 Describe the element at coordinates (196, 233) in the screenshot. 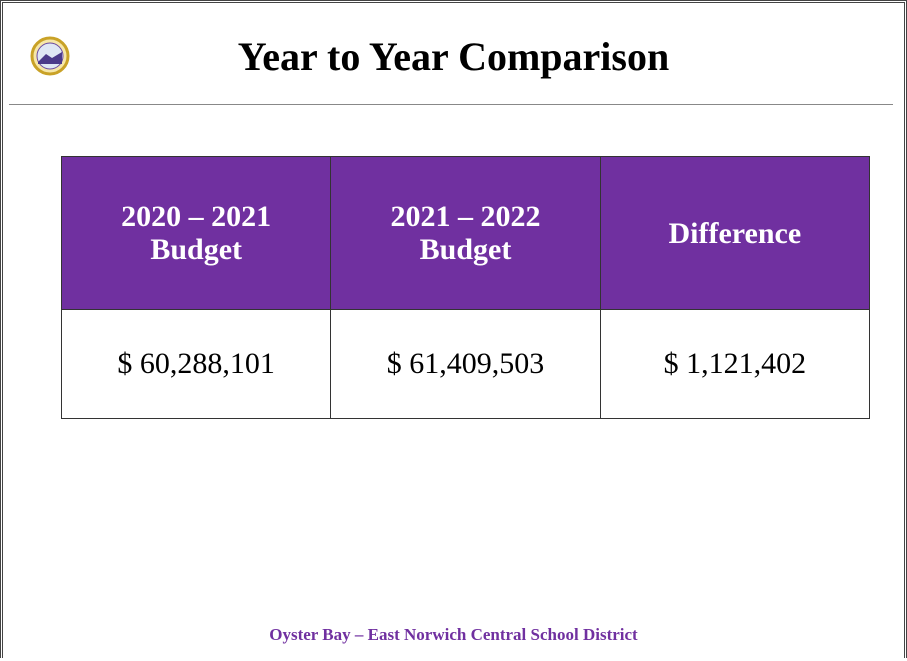

I see `column-header: 2020 – 2021 Budget` at that location.